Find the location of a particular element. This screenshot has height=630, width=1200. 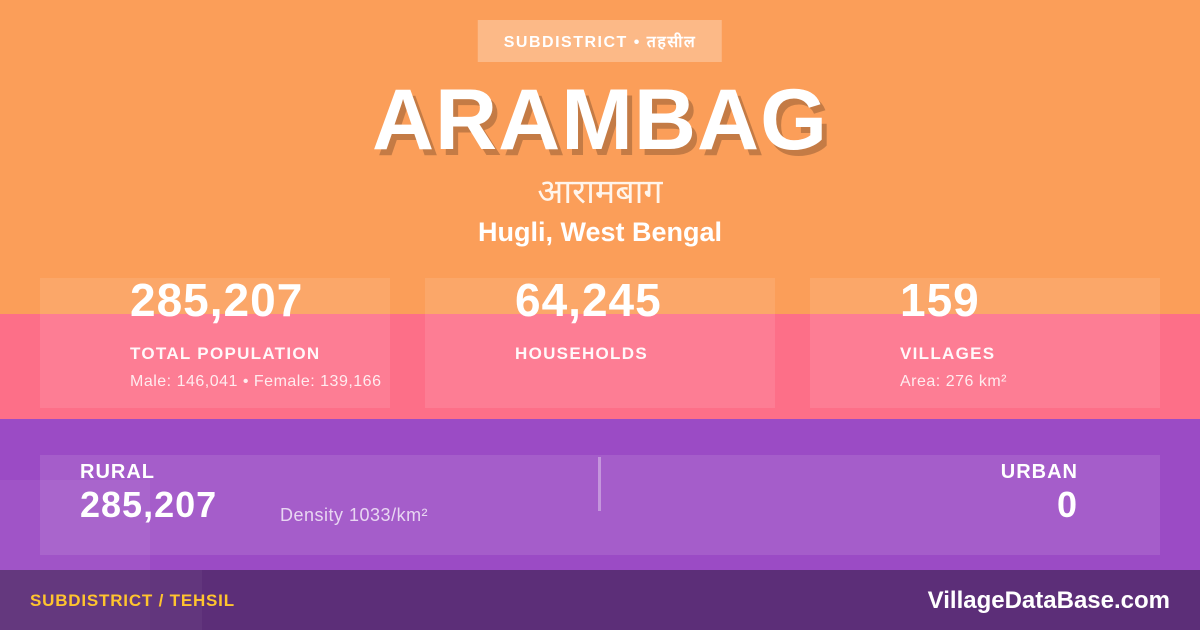

rural-stat: RURAL 285,207 is located at coordinates (148, 492).